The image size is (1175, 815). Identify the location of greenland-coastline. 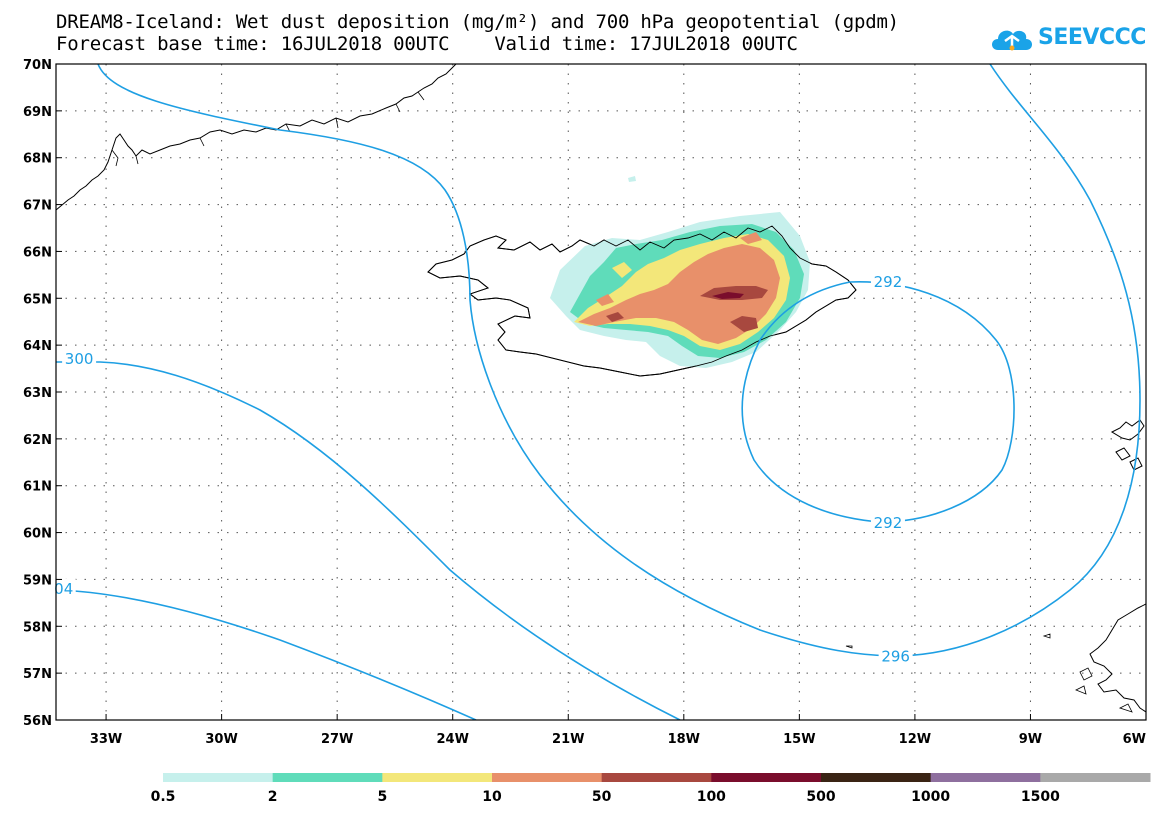
(256, 137).